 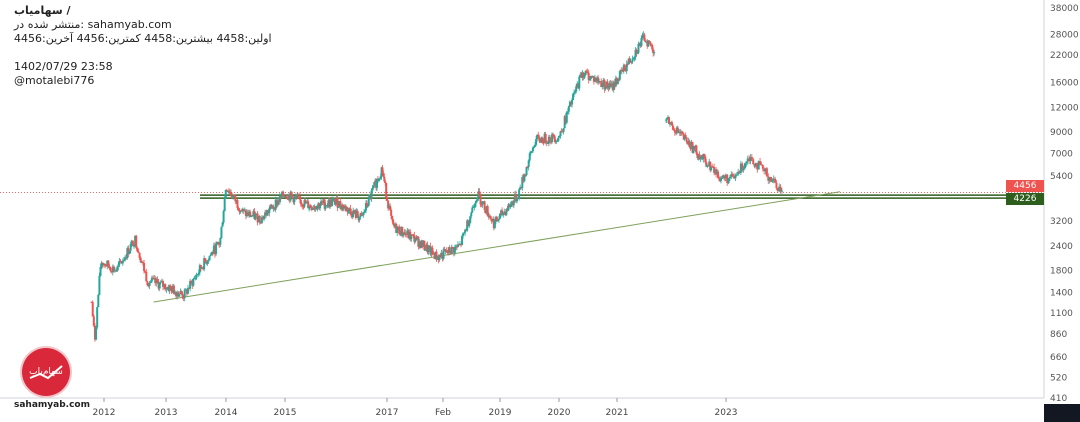 I want to click on sahamyab-logo: سهام‌یاب, so click(x=46, y=372).